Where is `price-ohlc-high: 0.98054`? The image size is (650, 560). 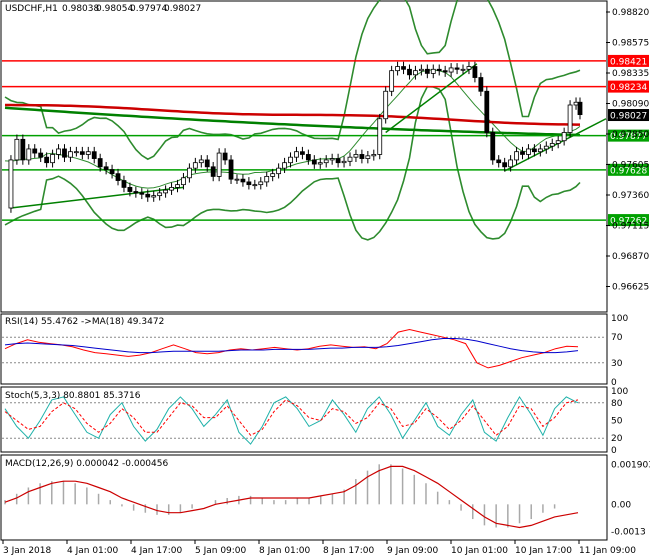 price-ohlc-high: 0.98054 is located at coordinates (114, 9).